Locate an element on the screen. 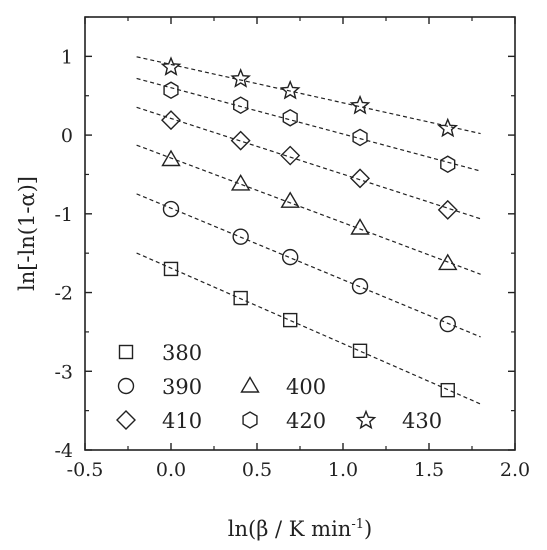  y-tick-label: -2 is located at coordinates (63, 294).